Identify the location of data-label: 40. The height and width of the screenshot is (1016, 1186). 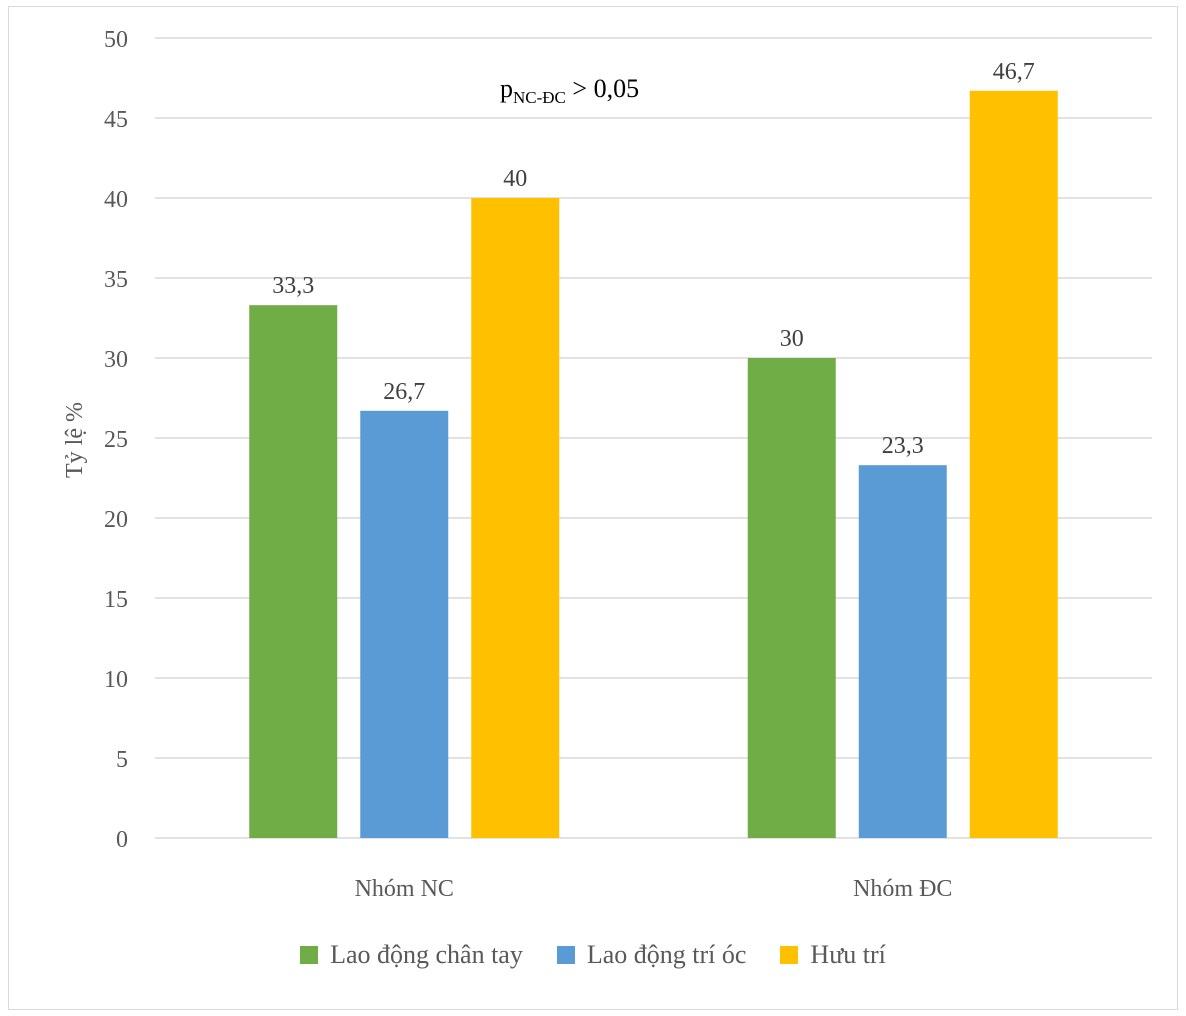
(515, 179).